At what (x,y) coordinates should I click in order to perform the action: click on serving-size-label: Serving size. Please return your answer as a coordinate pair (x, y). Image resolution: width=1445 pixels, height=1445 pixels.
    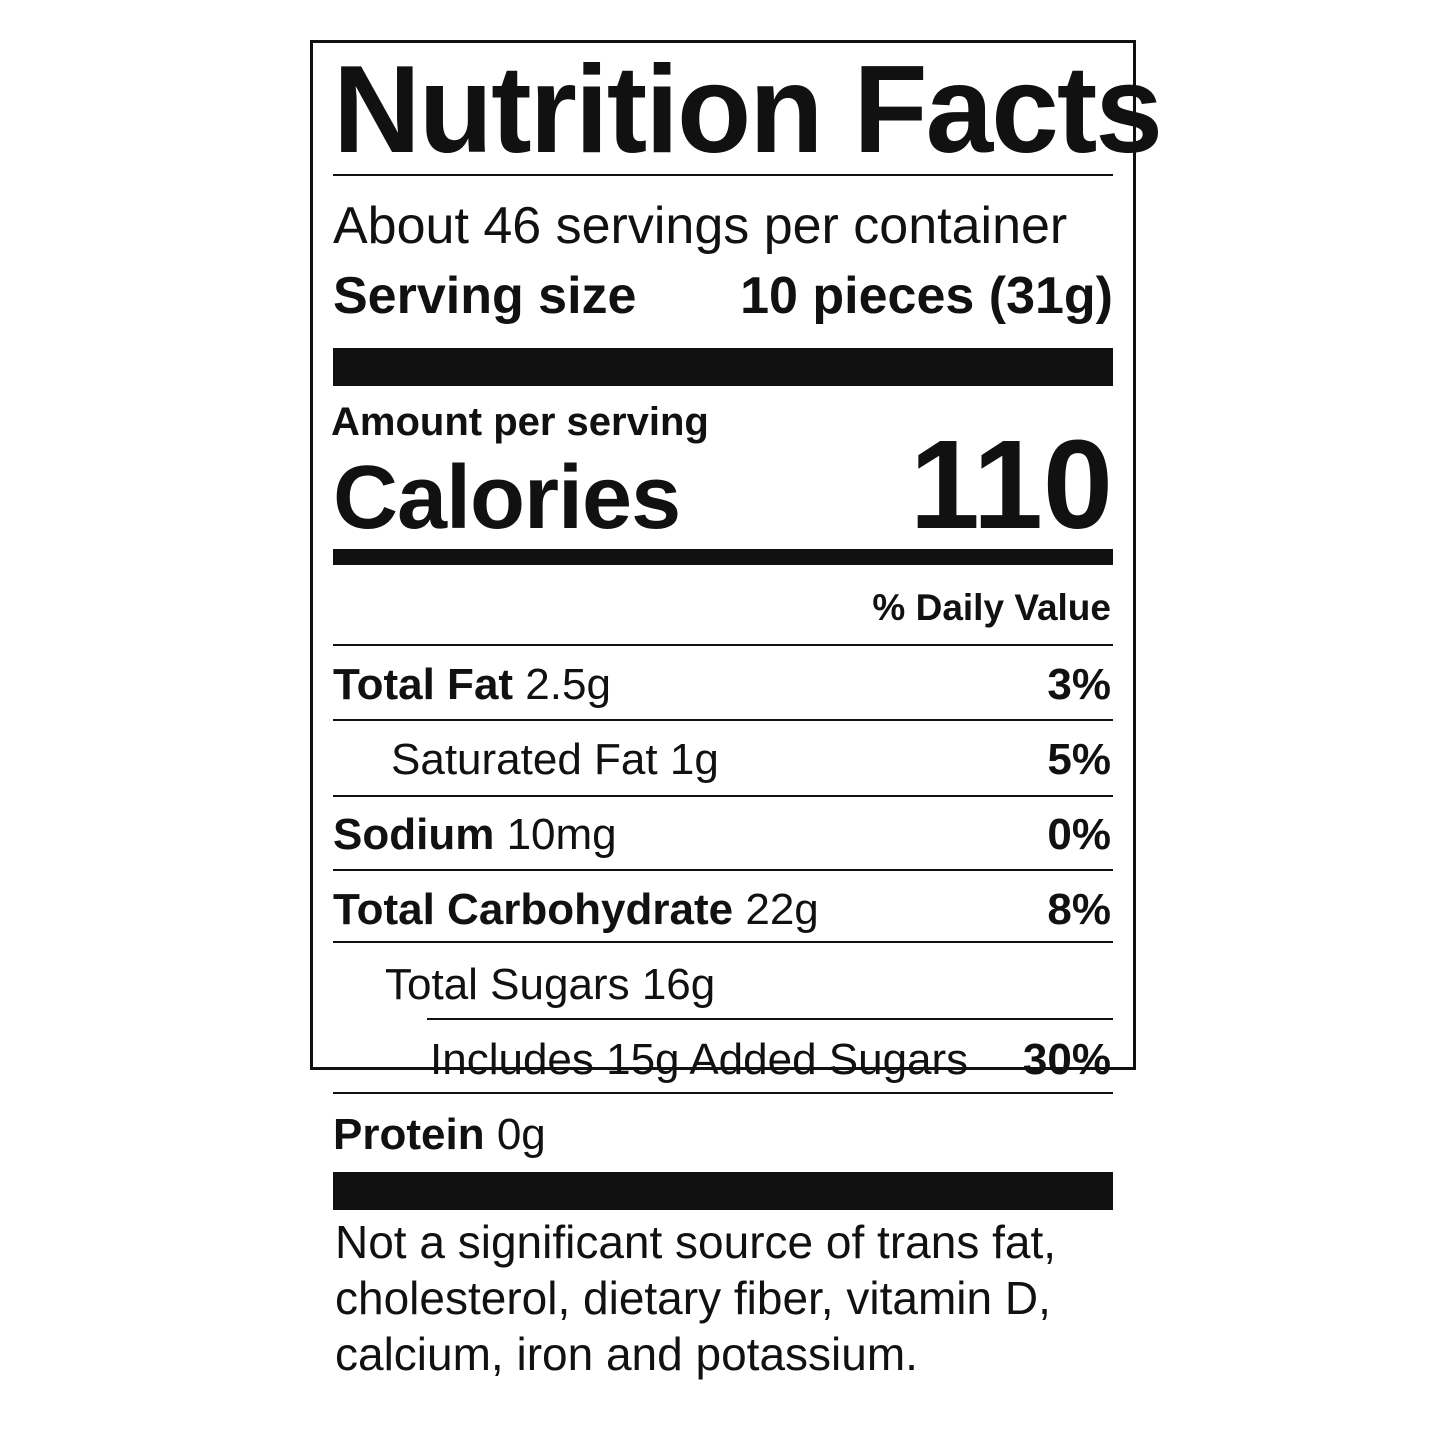
    Looking at the image, I should click on (485, 296).